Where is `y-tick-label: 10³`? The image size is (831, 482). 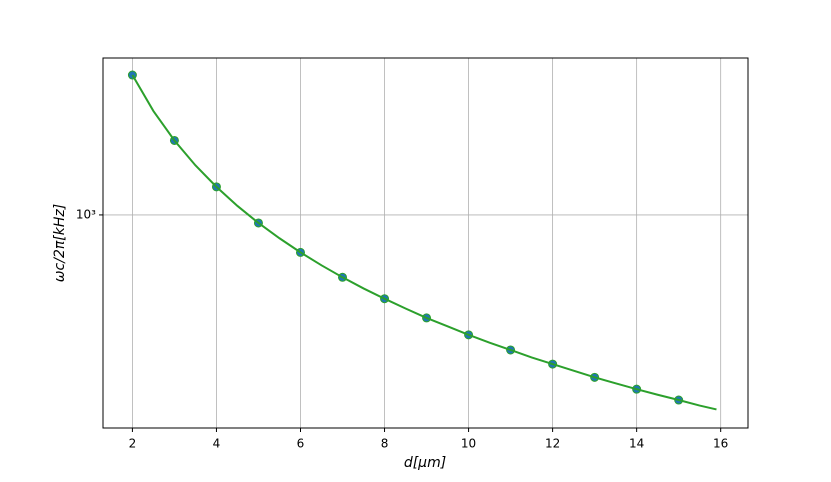
y-tick-label: 10³ is located at coordinates (86, 214).